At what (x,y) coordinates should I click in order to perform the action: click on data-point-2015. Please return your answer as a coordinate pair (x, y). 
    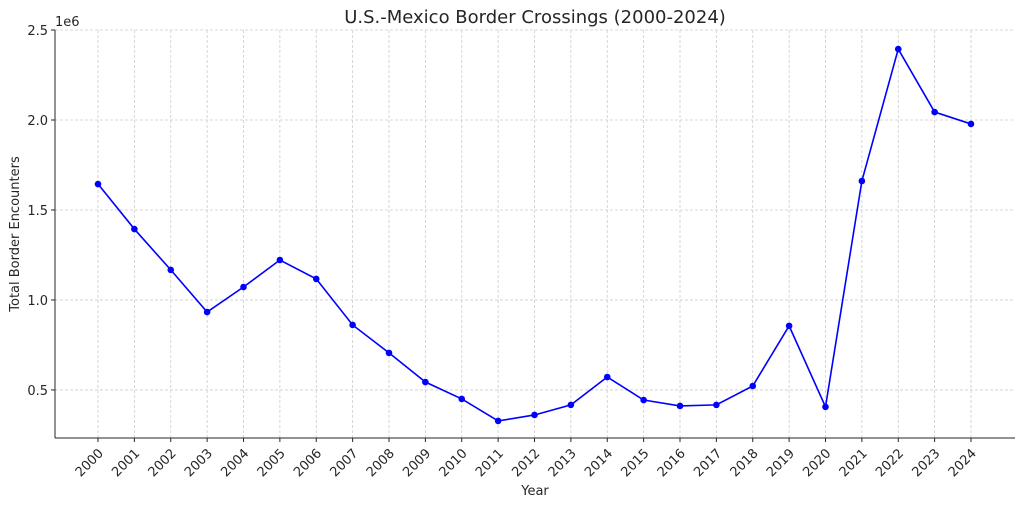
    Looking at the image, I should click on (643, 400).